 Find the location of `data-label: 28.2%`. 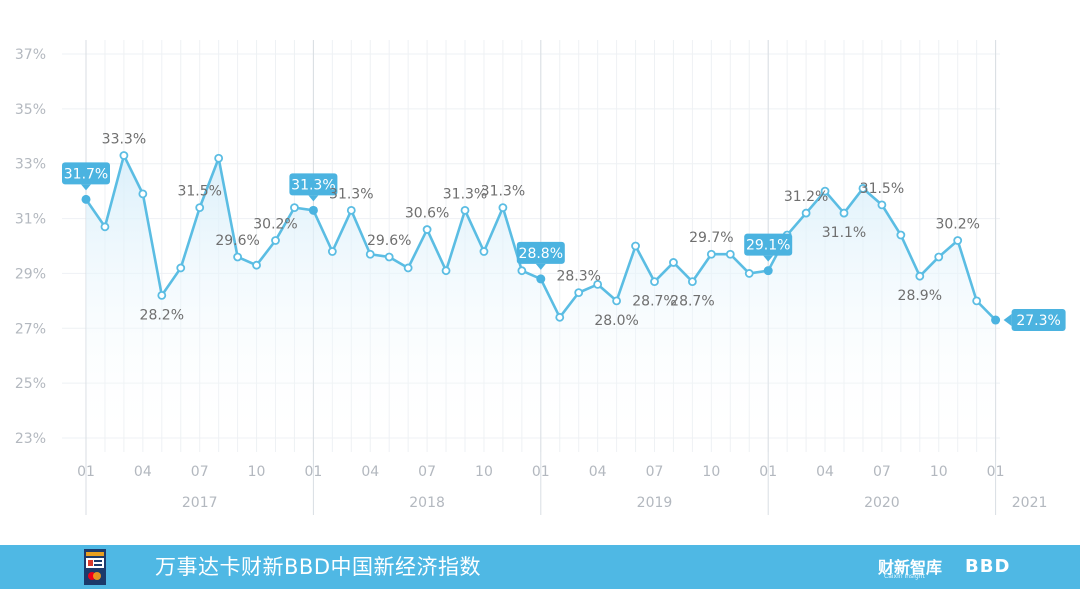

data-label: 28.2% is located at coordinates (162, 315).